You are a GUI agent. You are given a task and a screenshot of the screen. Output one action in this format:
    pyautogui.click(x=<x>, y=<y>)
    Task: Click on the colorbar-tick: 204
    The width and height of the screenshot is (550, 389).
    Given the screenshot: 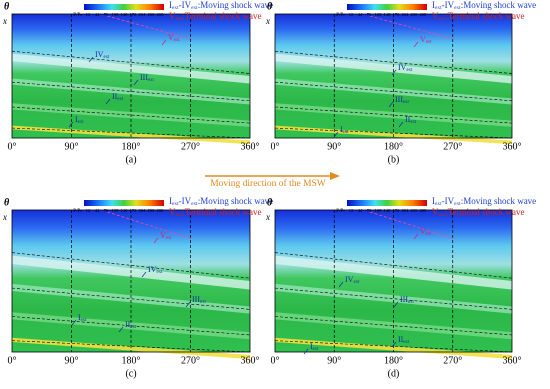 What is the action you would take?
    pyautogui.click(x=143, y=210)
    